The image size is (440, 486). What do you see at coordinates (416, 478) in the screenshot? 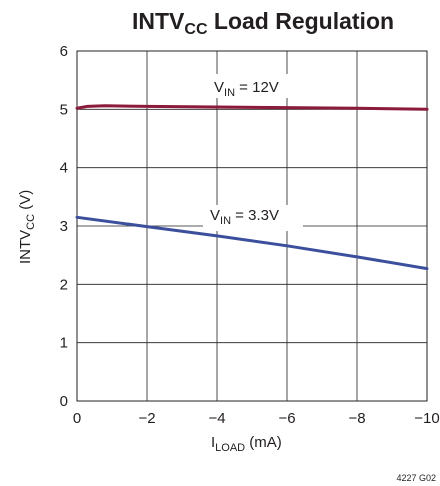
I see `figure-id: 4227 G02` at bounding box center [416, 478].